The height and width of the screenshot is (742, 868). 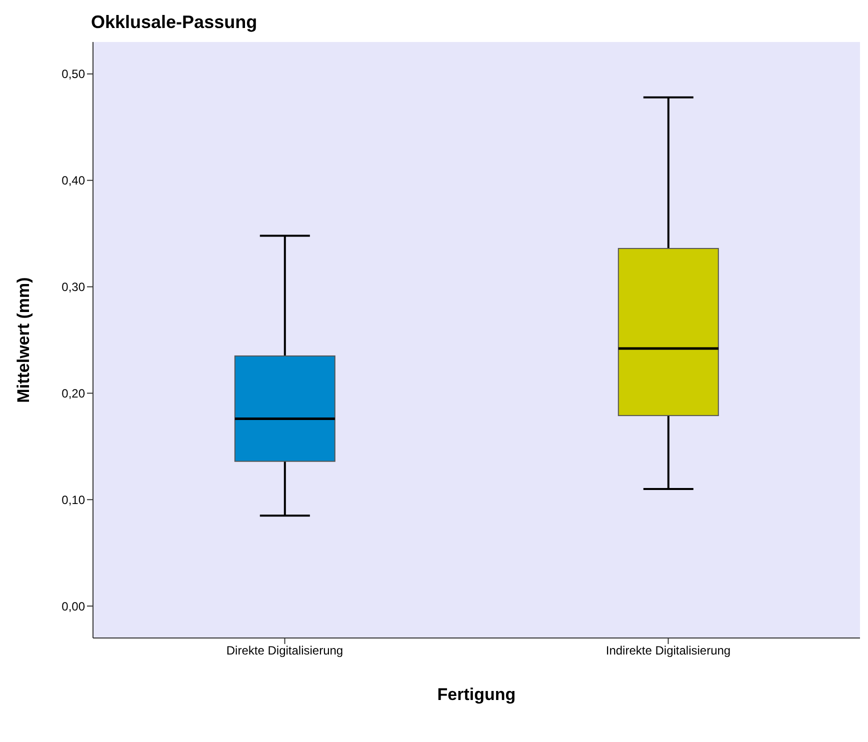 What do you see at coordinates (476, 694) in the screenshot?
I see `x-axis-title: Fertigung` at bounding box center [476, 694].